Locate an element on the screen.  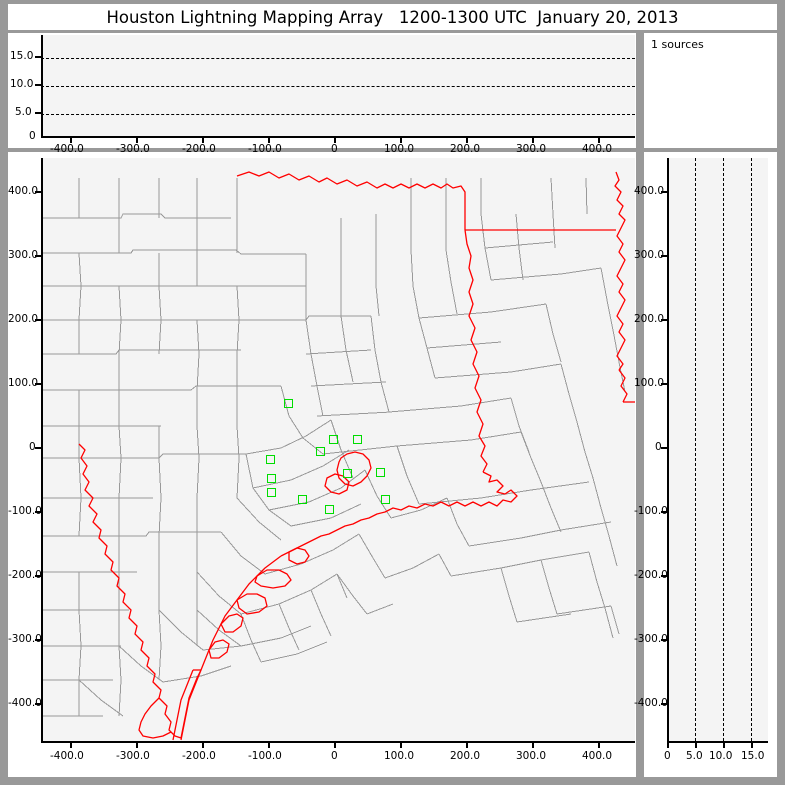
map-x-tick-label: -300.0 is located at coordinates (133, 756).